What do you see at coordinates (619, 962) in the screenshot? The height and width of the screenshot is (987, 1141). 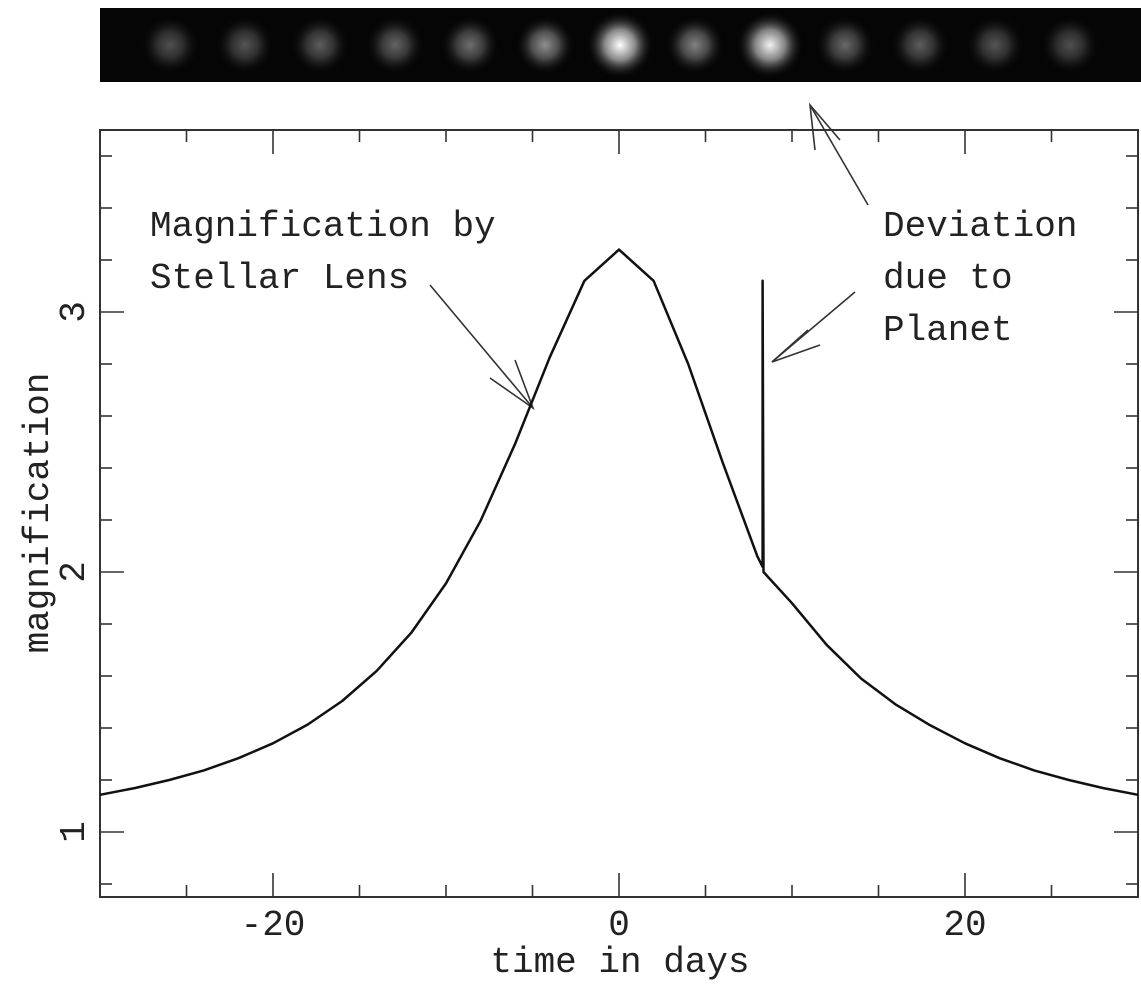 I see `x-axis-label: time in days` at bounding box center [619, 962].